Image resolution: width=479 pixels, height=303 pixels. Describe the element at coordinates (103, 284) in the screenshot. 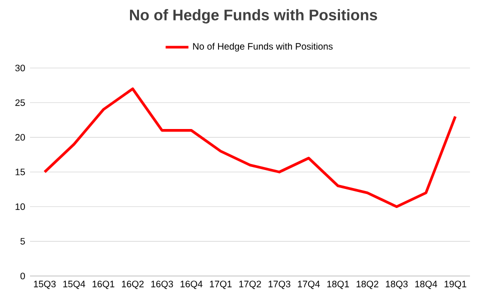

I see `x-tick-label: 16Q1` at that location.